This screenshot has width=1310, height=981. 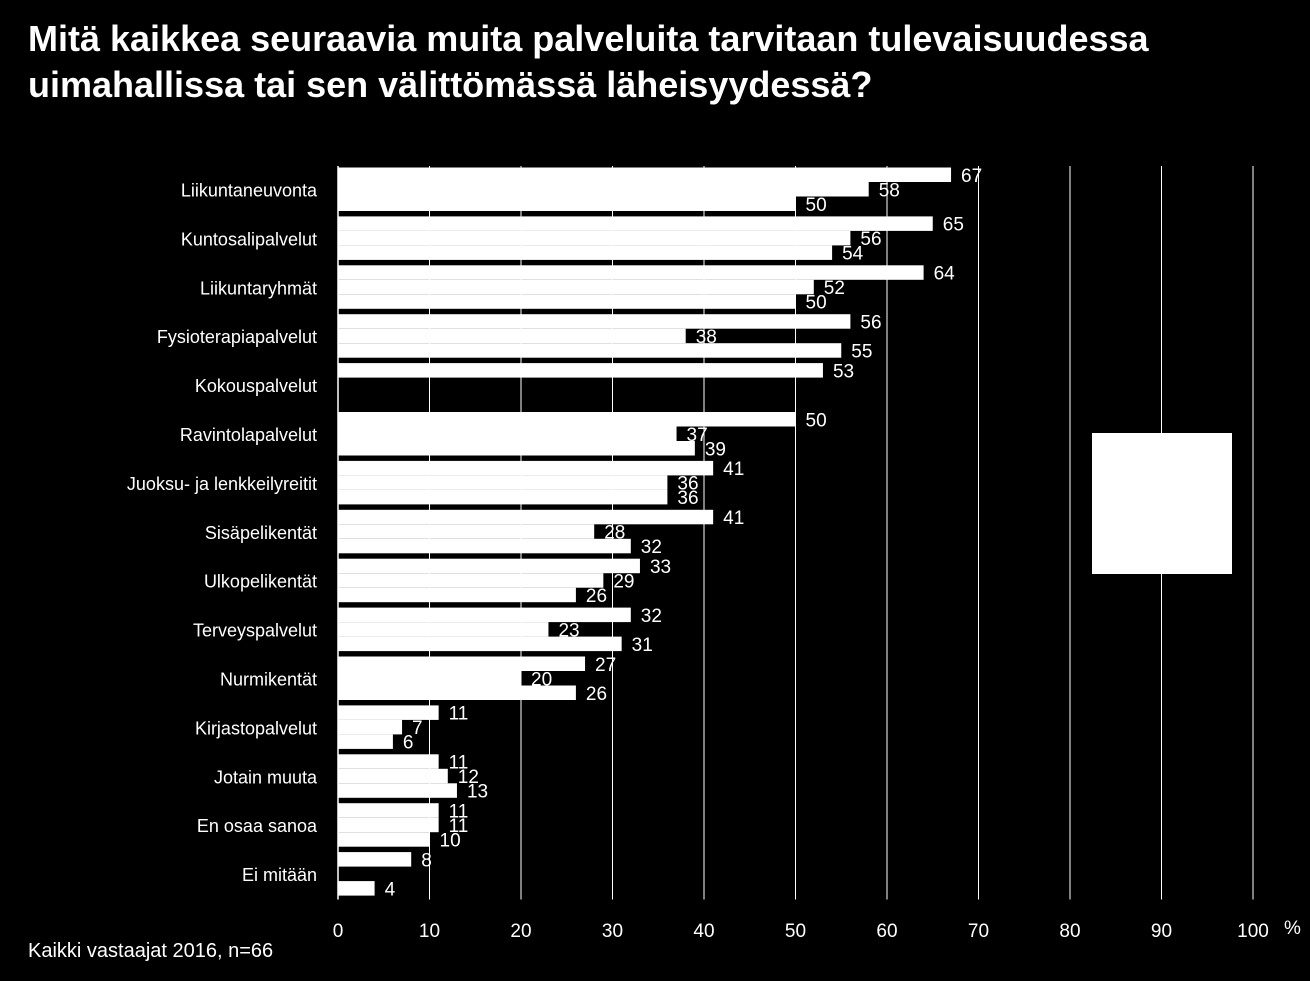 I want to click on data-label: 28, so click(x=614, y=533).